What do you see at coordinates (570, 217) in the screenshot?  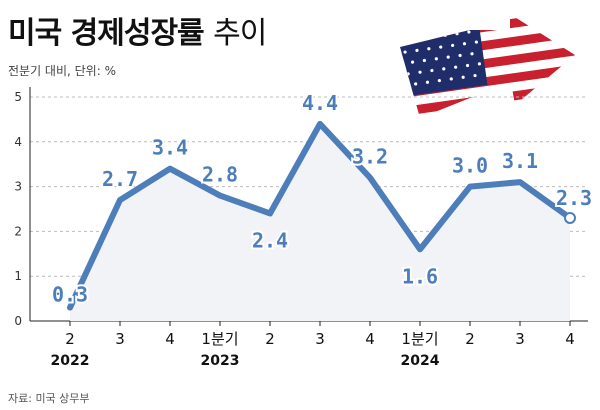 I see `data-point-marker` at bounding box center [570, 217].